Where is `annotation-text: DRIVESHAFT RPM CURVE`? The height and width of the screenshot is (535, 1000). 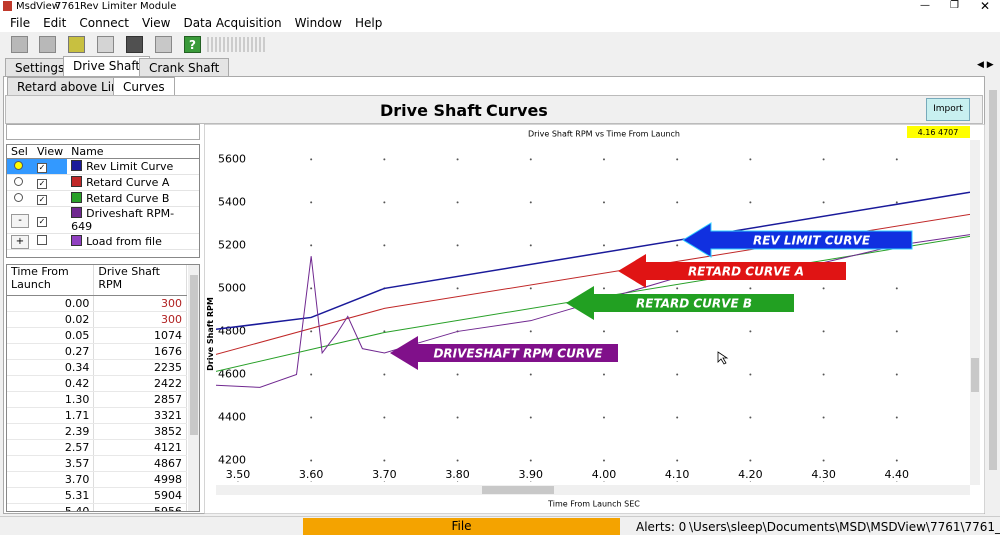 annotation-text: DRIVESHAFT RPM CURVE is located at coordinates (518, 354).